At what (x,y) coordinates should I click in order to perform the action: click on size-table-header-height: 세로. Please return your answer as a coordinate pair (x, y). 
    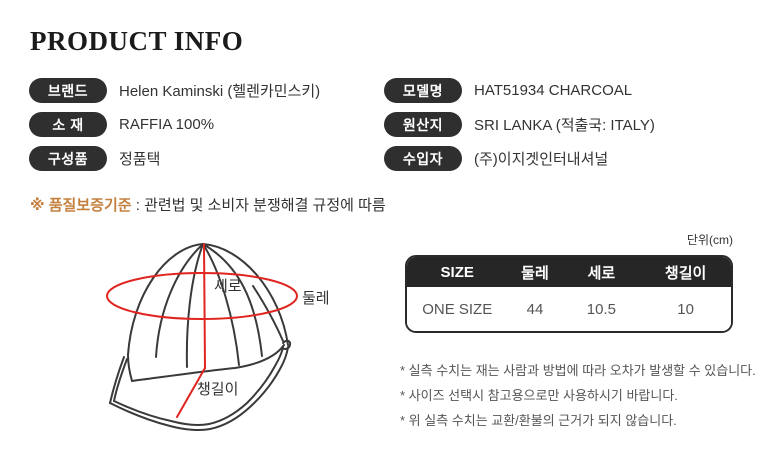
    Looking at the image, I should click on (601, 272).